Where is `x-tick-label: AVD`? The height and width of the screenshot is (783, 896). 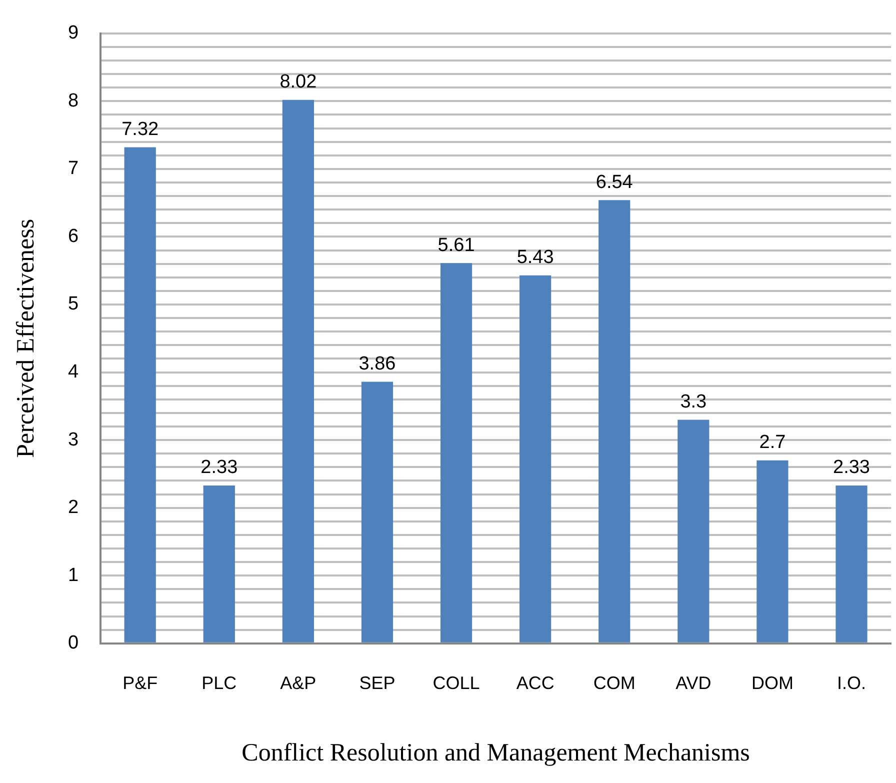 x-tick-label: AVD is located at coordinates (694, 683).